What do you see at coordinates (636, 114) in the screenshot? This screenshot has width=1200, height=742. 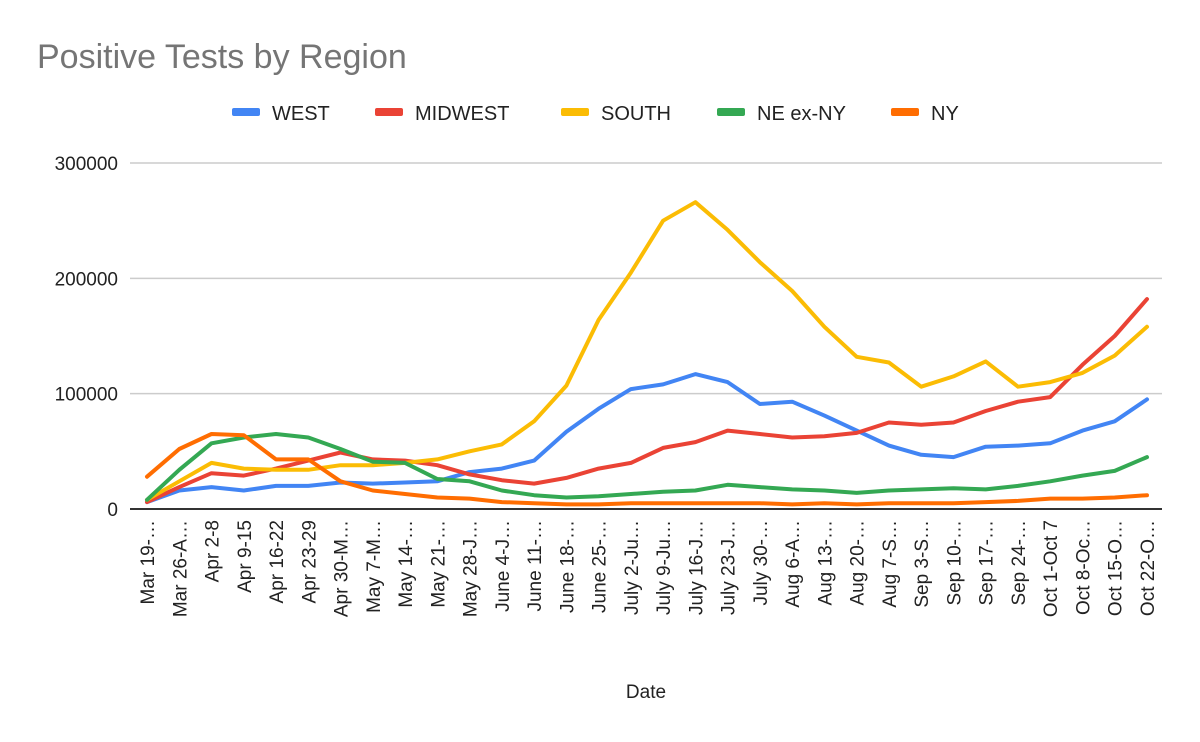 I see `legend-label: SOUTH` at bounding box center [636, 114].